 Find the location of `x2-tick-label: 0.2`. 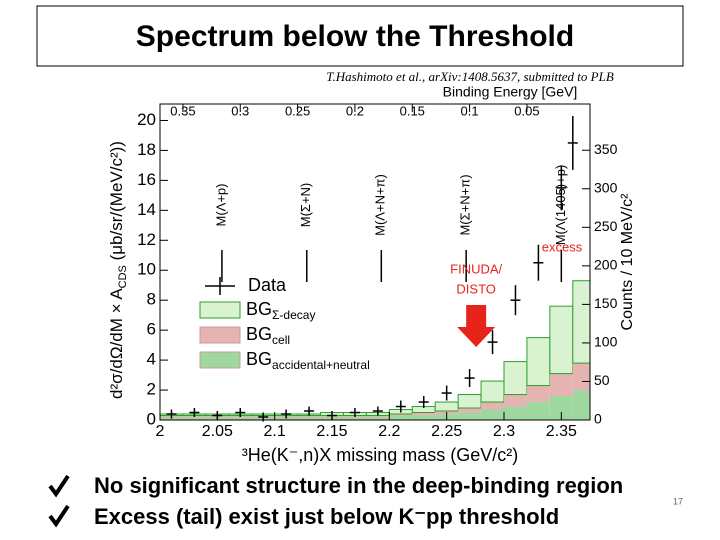

x2-tick-label: 0.2 is located at coordinates (355, 110).